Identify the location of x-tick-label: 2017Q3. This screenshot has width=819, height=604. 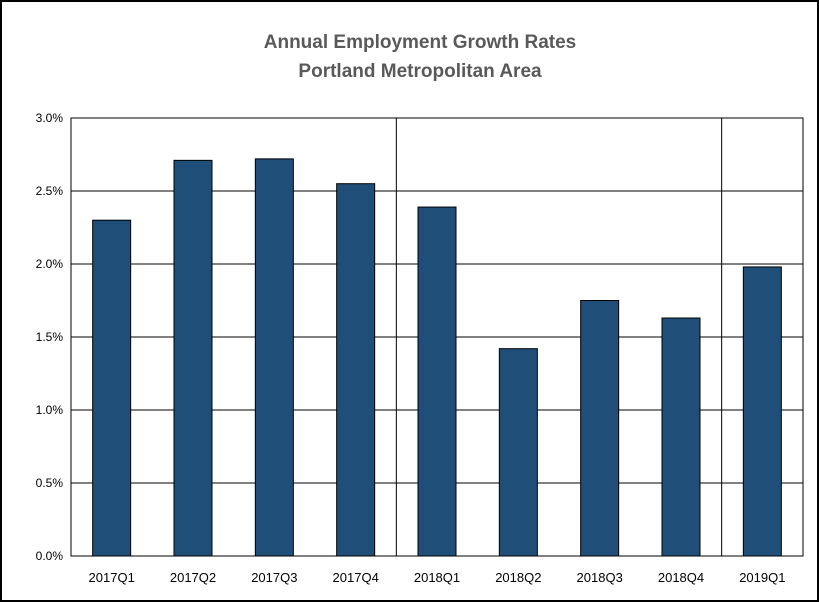
(274, 577).